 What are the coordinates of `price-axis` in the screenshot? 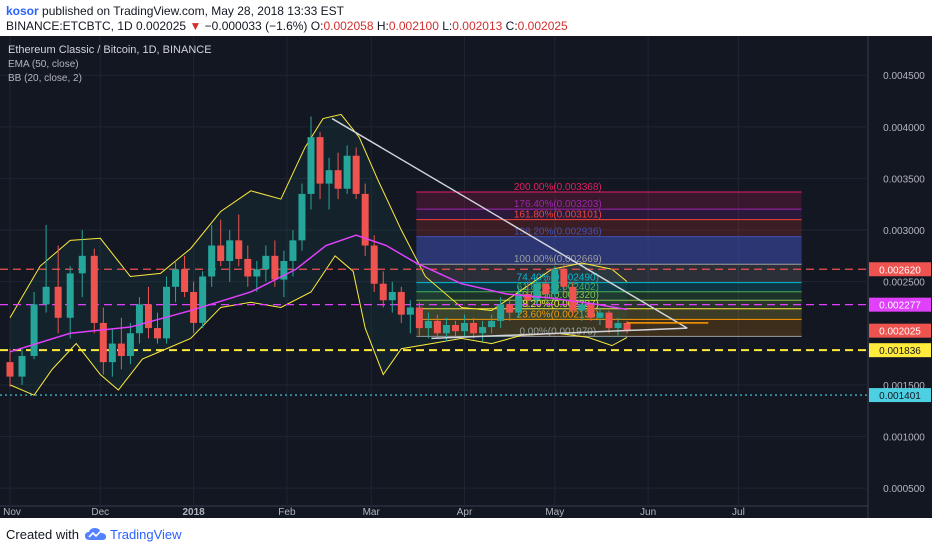 It's located at (900, 277).